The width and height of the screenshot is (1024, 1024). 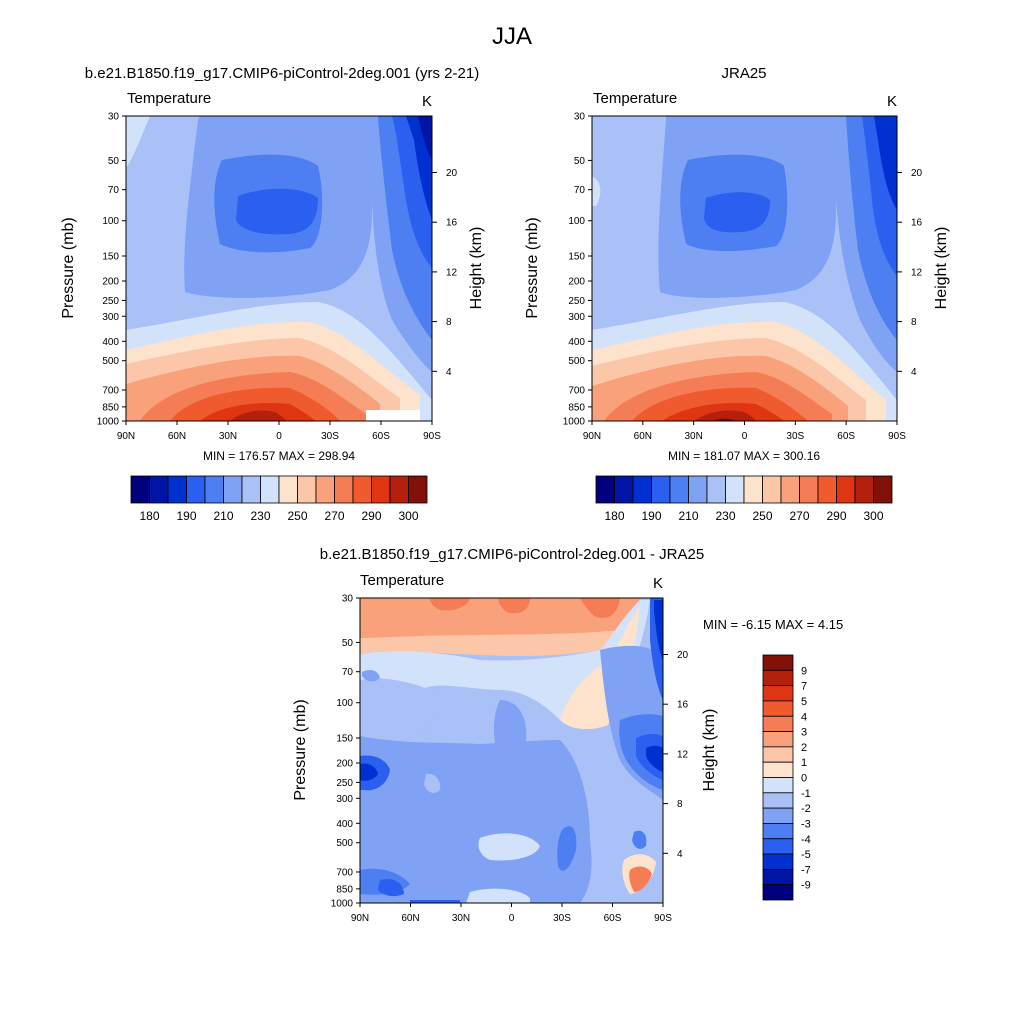 I want to click on colorbar-label: 1, so click(x=804, y=763).